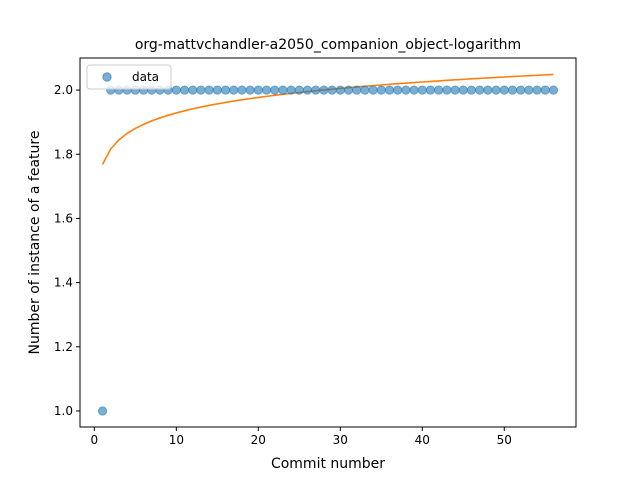  I want to click on y-tick-label: 1.4, so click(63, 283).